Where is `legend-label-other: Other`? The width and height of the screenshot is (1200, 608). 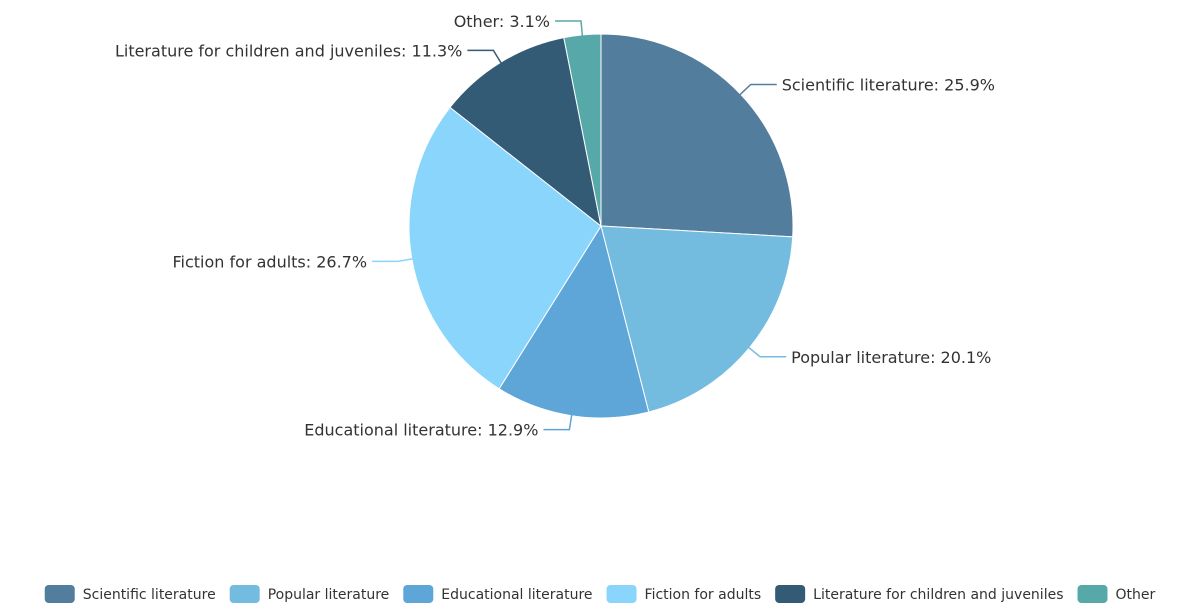
legend-label-other: Other is located at coordinates (1136, 595).